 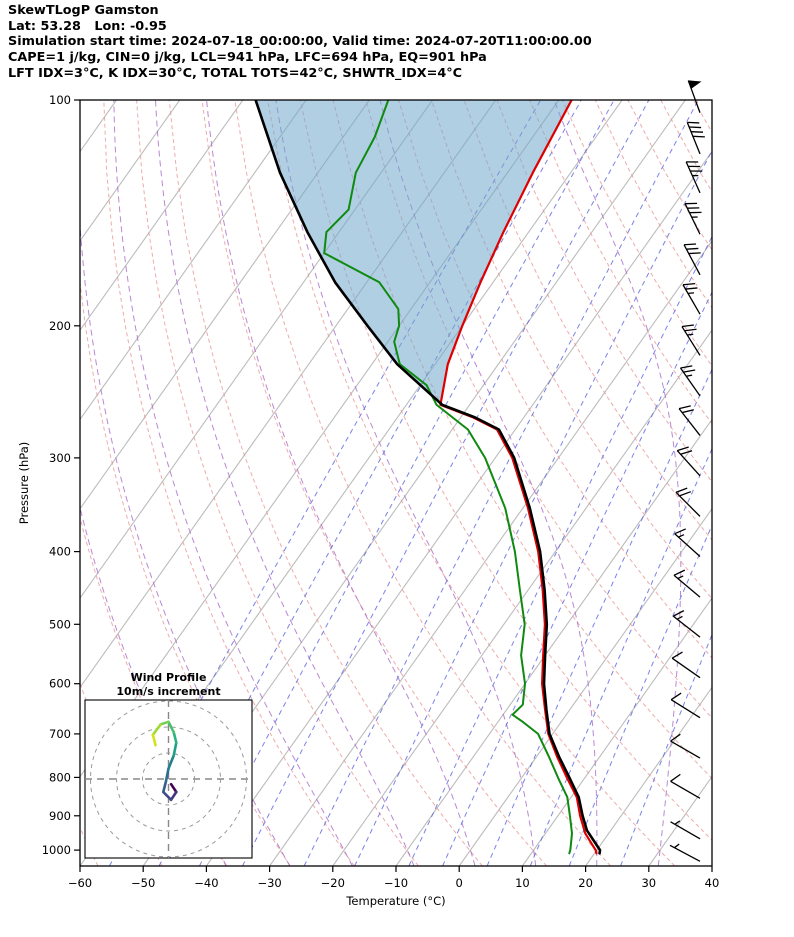 What do you see at coordinates (269, 883) in the screenshot?
I see `temperature-tick-label: −30` at bounding box center [269, 883].